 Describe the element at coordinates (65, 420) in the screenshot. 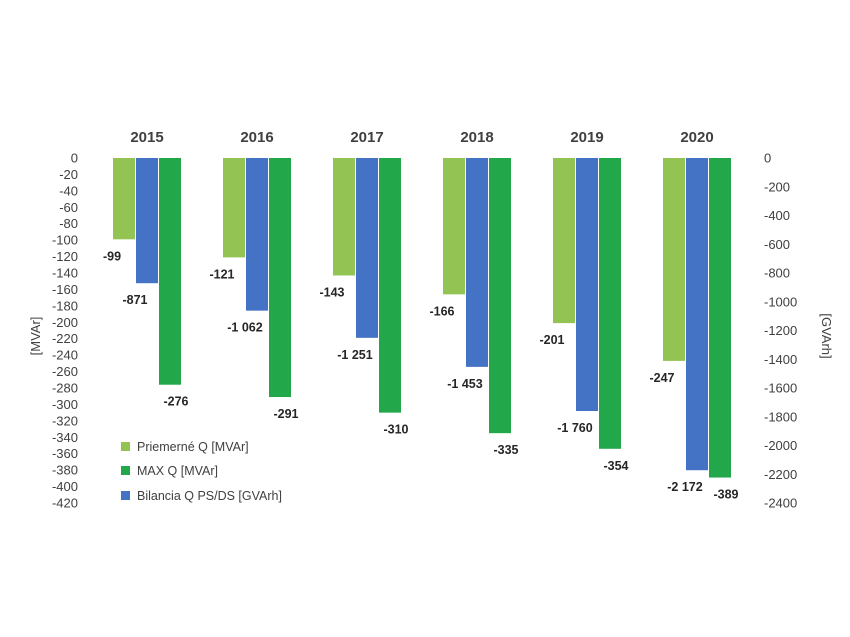

I see `left-tick-label: -320` at that location.